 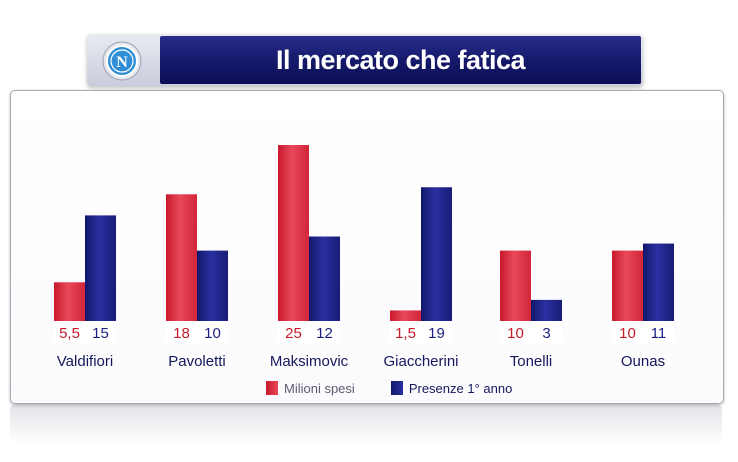 What do you see at coordinates (272, 388) in the screenshot?
I see `legend-swatch-red` at bounding box center [272, 388].